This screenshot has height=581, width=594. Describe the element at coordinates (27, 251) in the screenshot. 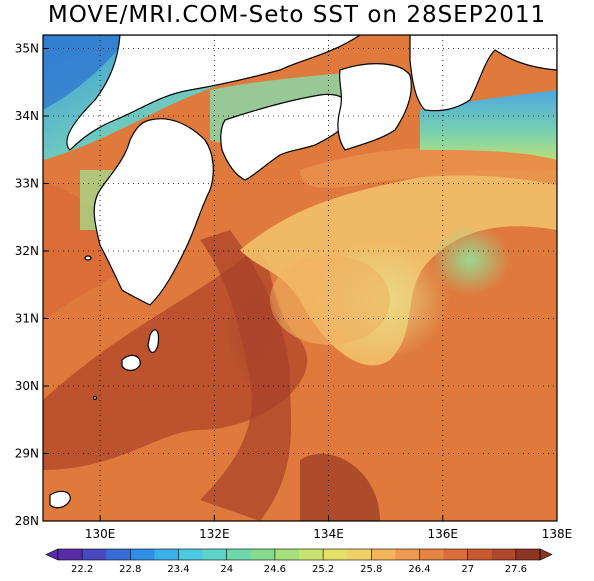

I see `lat-tick-label: 32N` at that location.